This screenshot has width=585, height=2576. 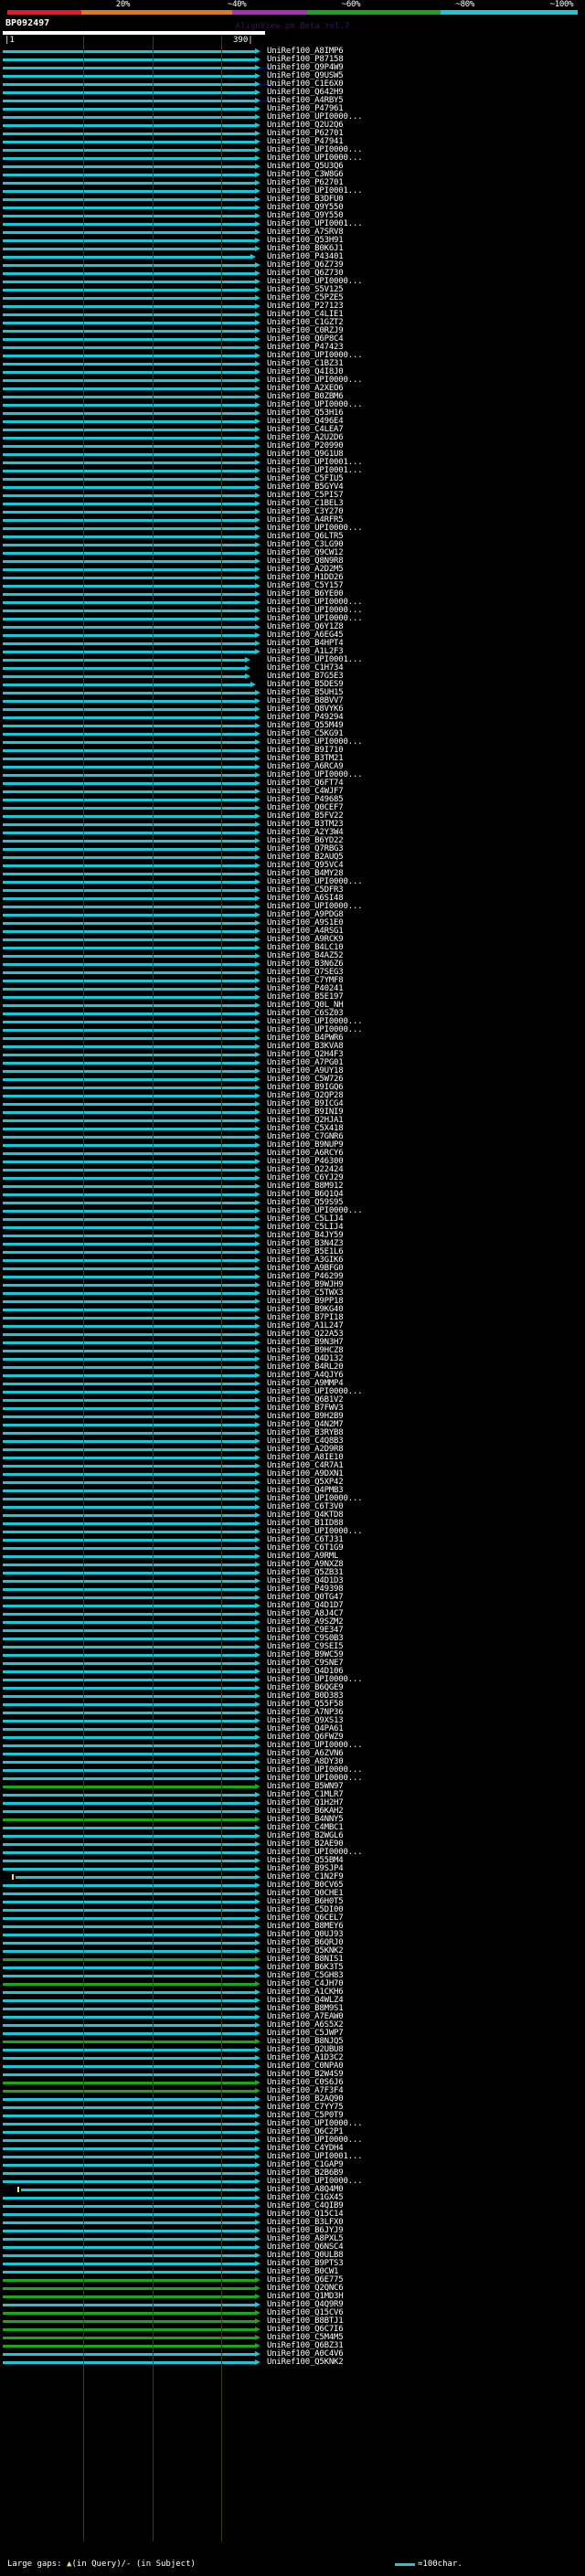 What do you see at coordinates (305, 1761) in the screenshot?
I see `hit-accession-label: UniRef100_A8DY30` at bounding box center [305, 1761].